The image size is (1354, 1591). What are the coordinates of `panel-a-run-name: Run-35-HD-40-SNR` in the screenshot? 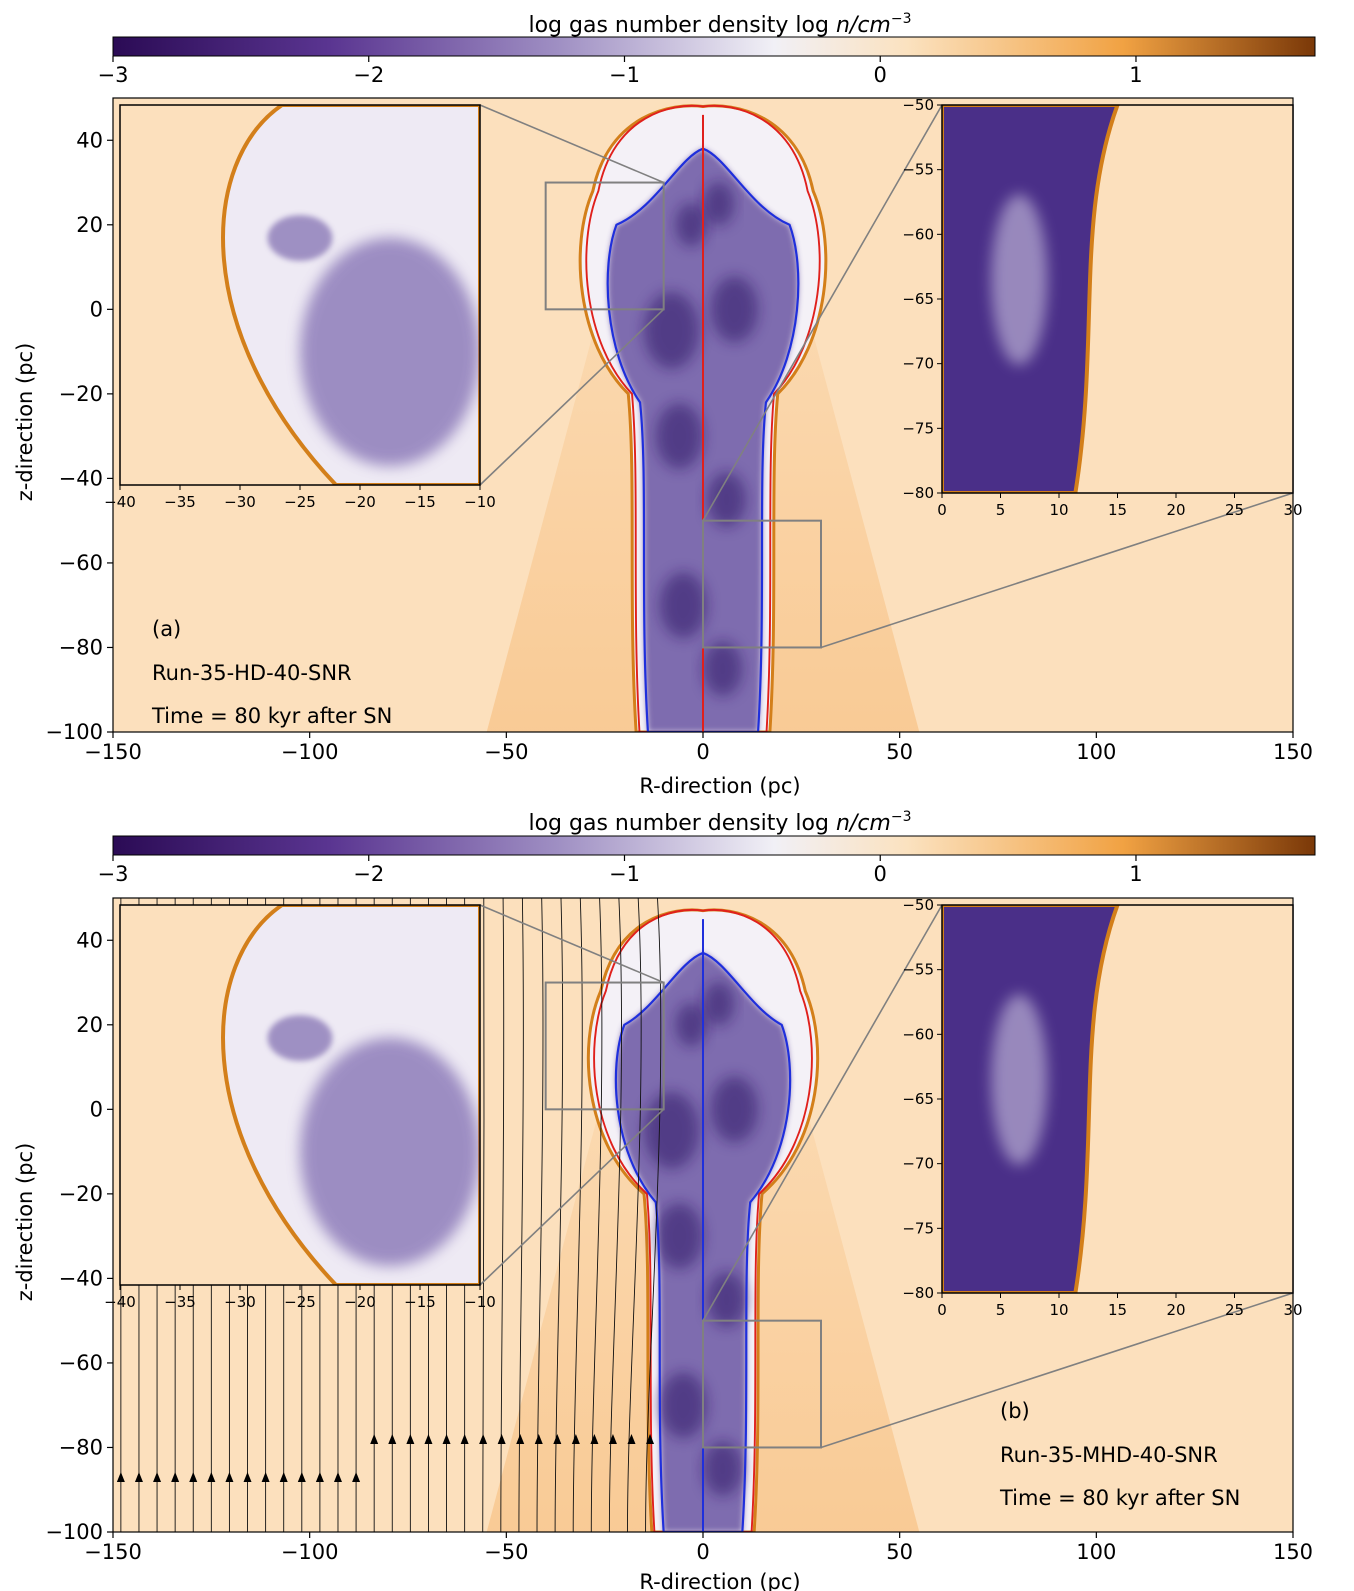 It's located at (252, 673).